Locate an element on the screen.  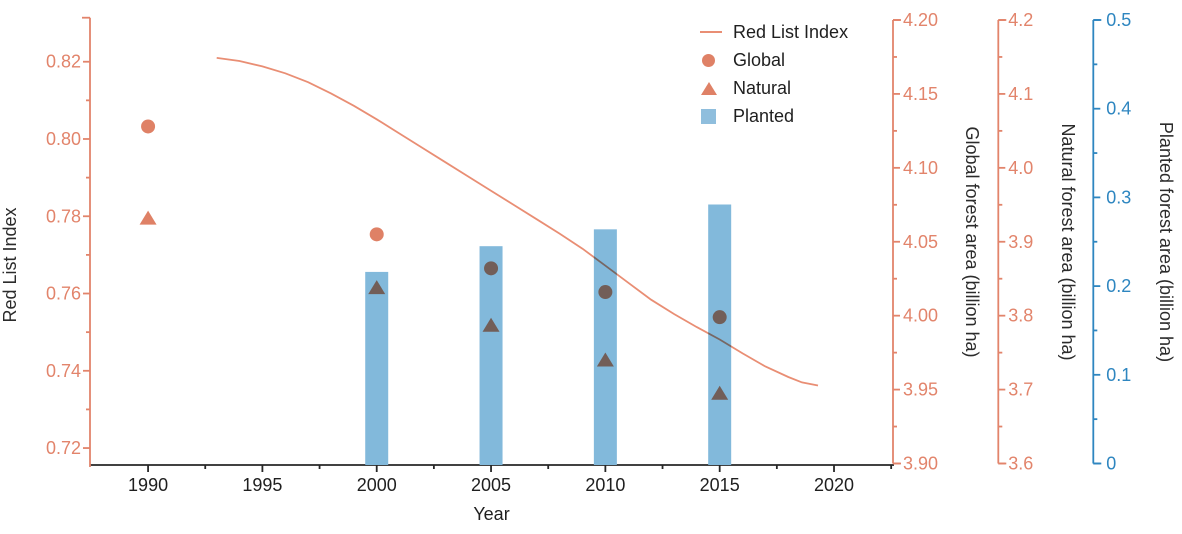
marker-natural-2015 is located at coordinates (720, 392).